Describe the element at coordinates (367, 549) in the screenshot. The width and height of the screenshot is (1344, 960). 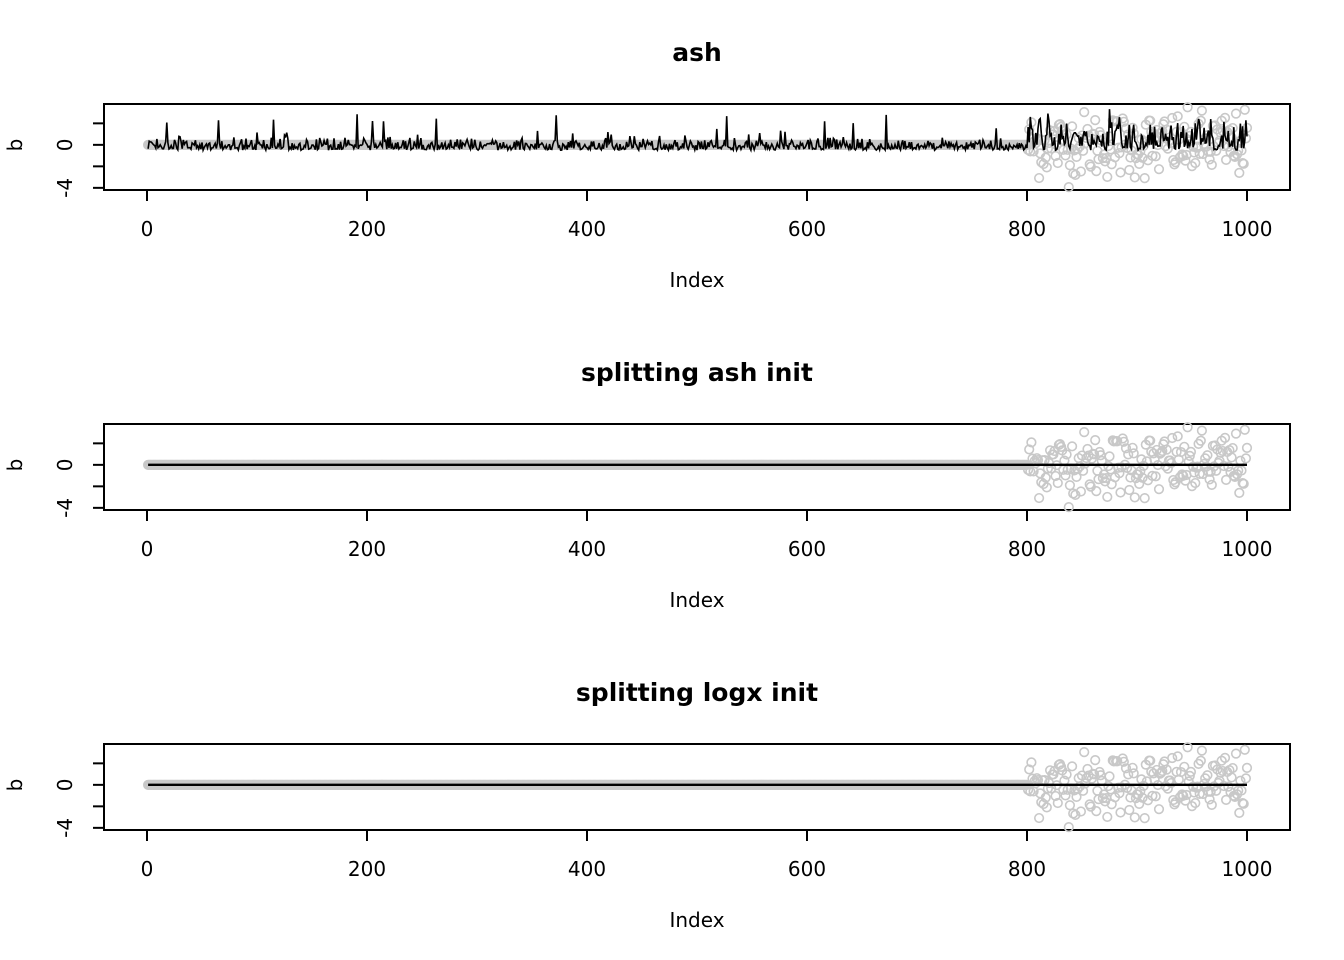
I see `x-tick-label-200: 200` at that location.